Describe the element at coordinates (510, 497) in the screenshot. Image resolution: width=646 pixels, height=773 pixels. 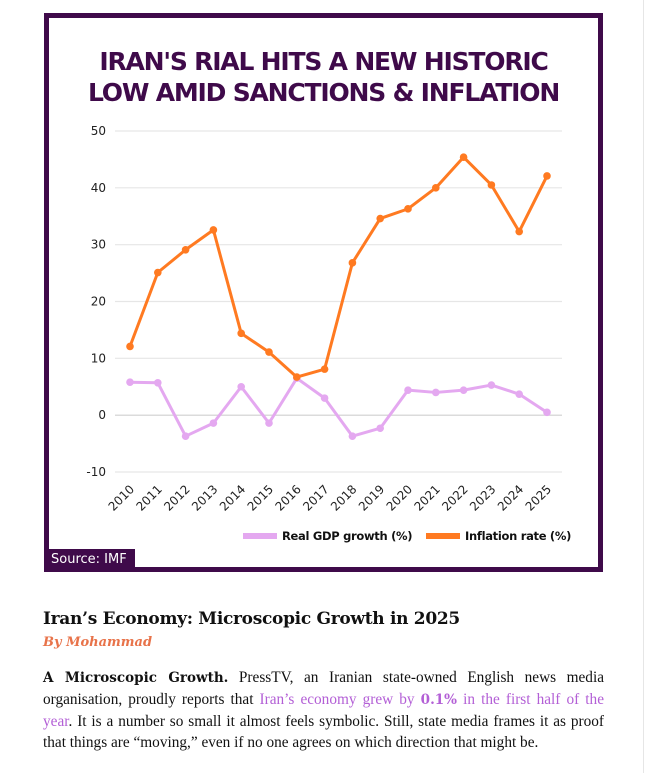
I see `x-tick-label: 2024` at that location.